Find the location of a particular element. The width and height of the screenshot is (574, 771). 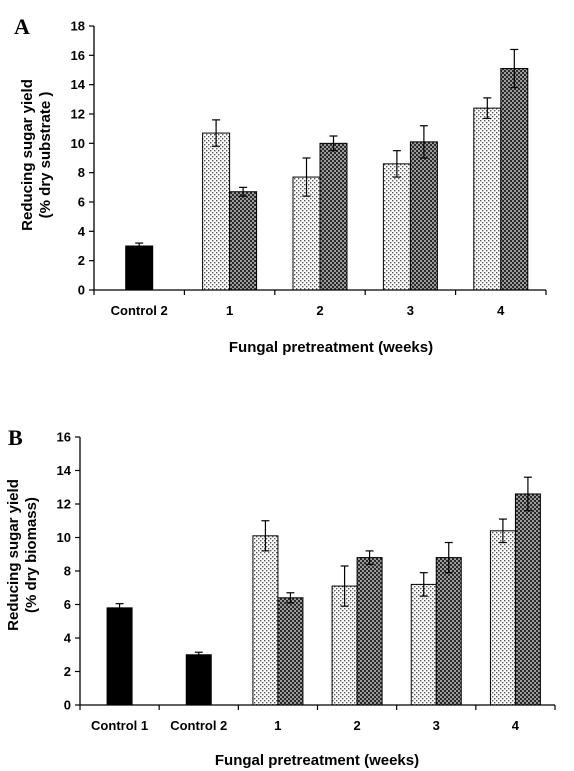

y-axis-title-a-line2: (% dry substrate ) is located at coordinates (45, 155).